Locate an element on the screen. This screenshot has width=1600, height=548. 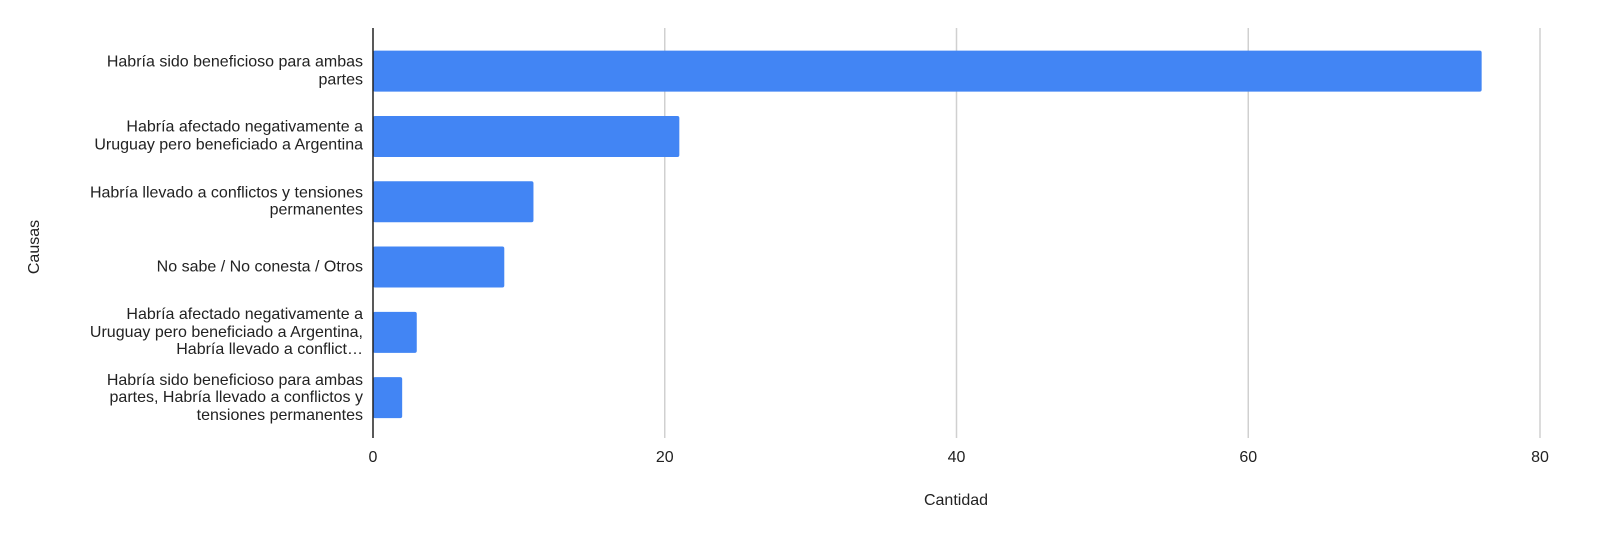
x-tick-label: 20 is located at coordinates (665, 457).